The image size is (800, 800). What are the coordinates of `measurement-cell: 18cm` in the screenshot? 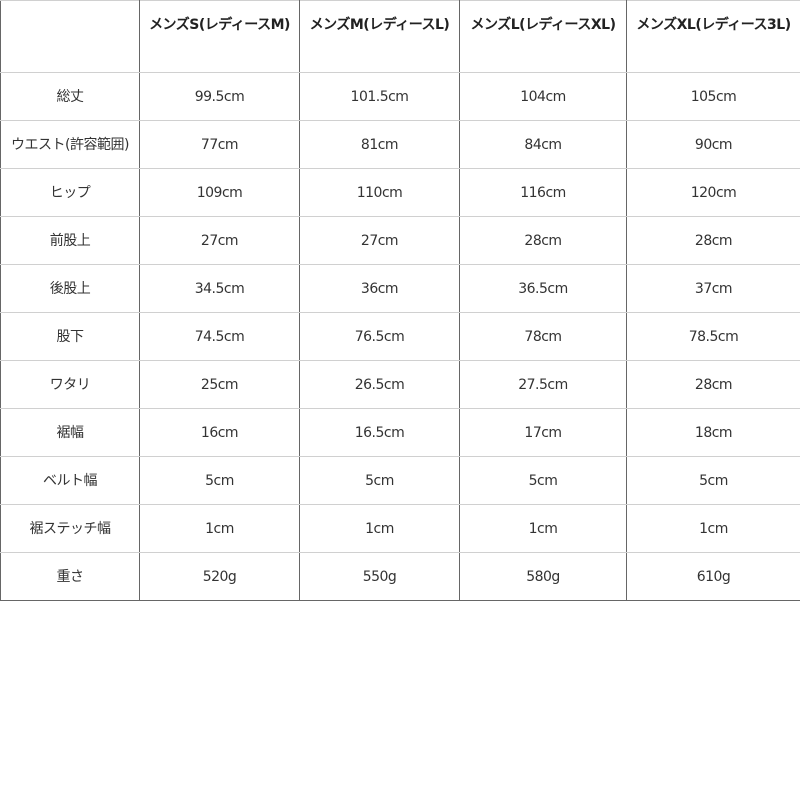 It's located at (713, 432).